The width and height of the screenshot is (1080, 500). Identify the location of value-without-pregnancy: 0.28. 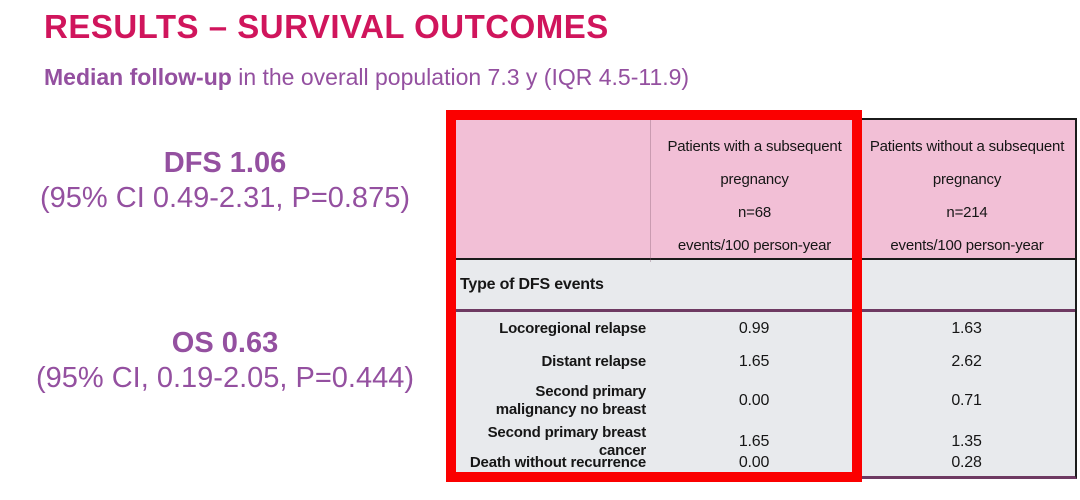
(966, 462).